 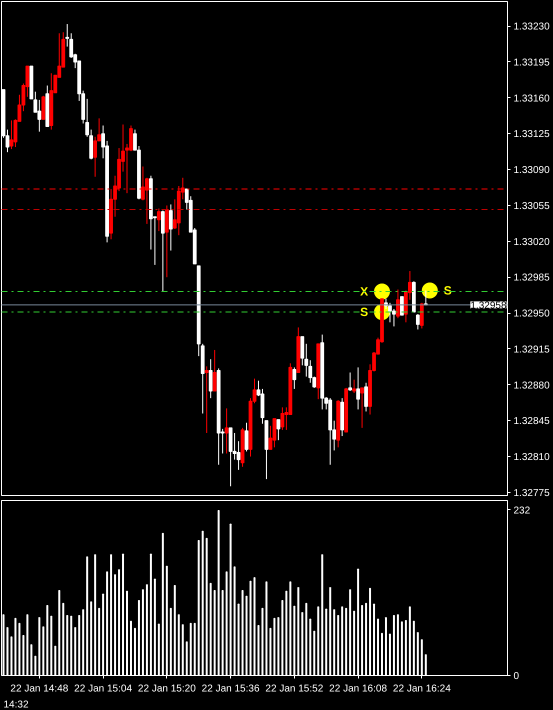 What do you see at coordinates (532, 493) in the screenshot?
I see `y-tick-label: 1.32775` at bounding box center [532, 493].